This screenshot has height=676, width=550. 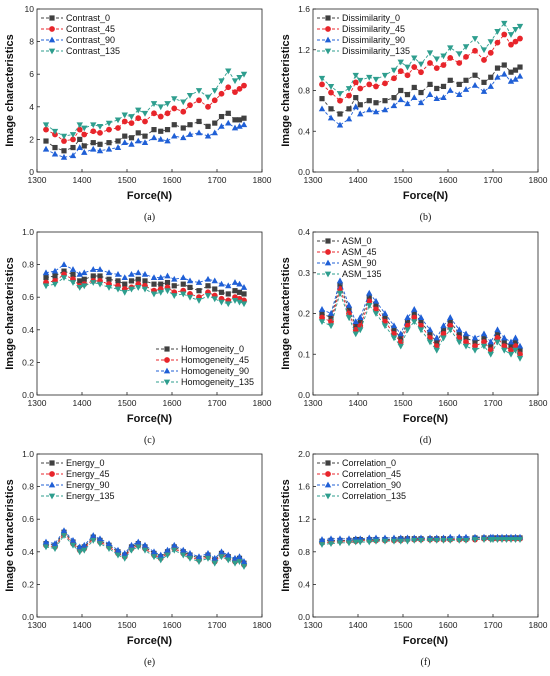 What do you see at coordinates (304, 519) in the screenshot?
I see `y-tick-label: 1.2` at bounding box center [304, 519].